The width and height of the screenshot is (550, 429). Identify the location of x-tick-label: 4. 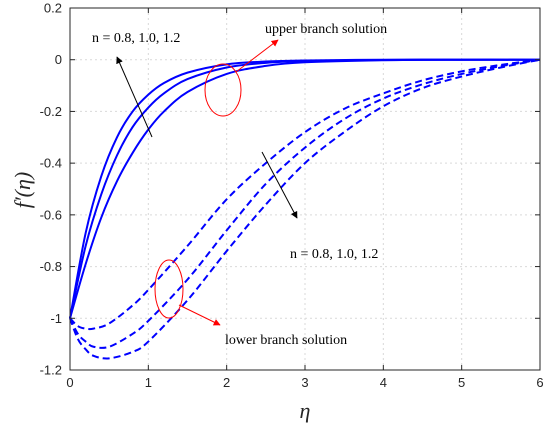
(383, 382).